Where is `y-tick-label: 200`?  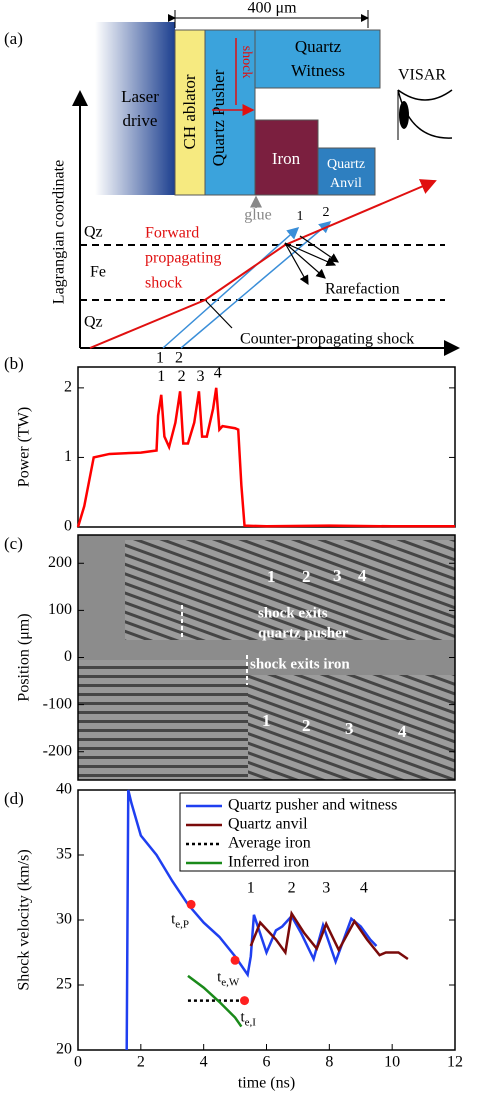 y-tick-label: 200 is located at coordinates (60, 562).